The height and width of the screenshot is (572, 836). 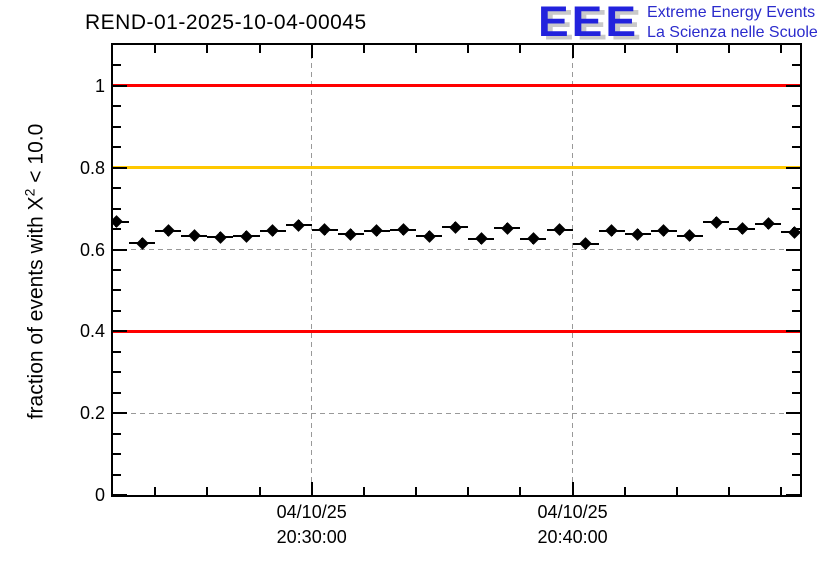 What do you see at coordinates (573, 525) in the screenshot?
I see `x-tick-label: 04/10/25 20:40:00` at bounding box center [573, 525].